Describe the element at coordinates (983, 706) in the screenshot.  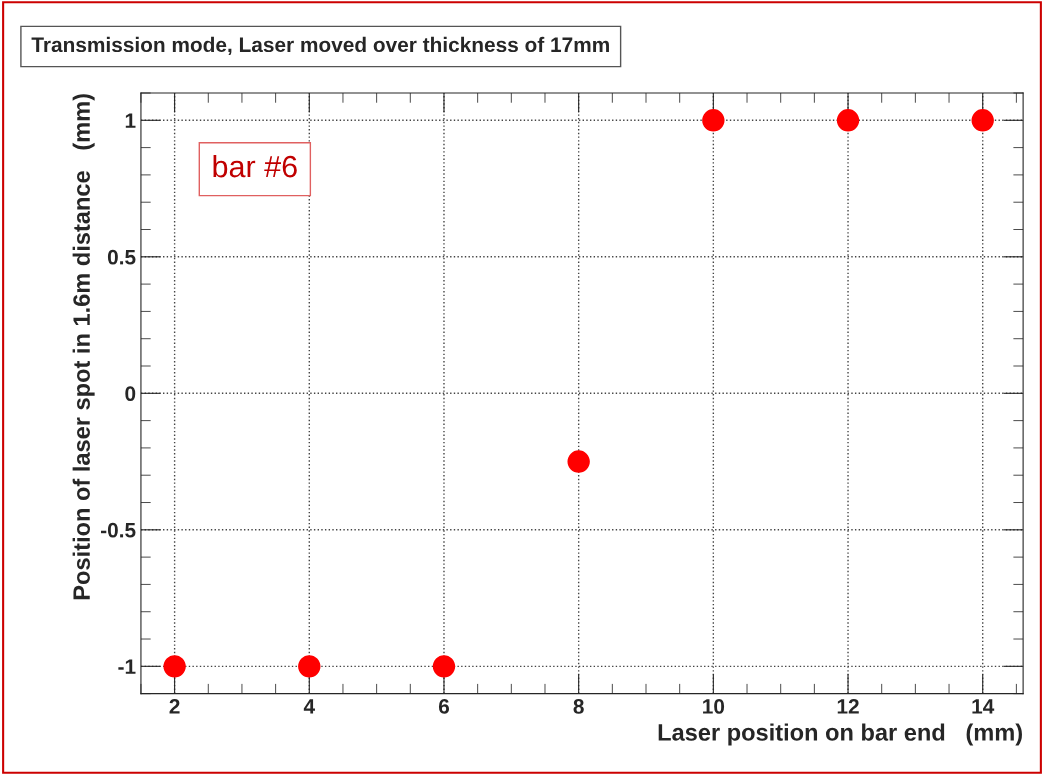
I see `x-tick-label: 14` at that location.